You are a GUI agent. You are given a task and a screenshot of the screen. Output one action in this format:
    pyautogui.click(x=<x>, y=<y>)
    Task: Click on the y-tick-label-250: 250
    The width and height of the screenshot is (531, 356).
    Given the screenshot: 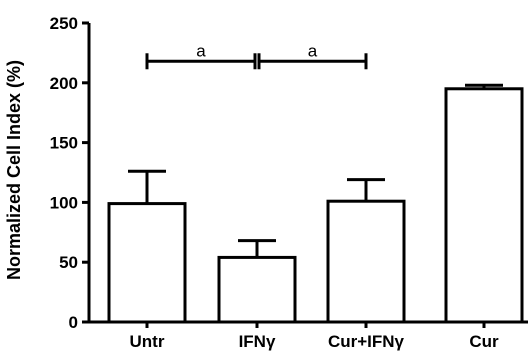 What is the action you would take?
    pyautogui.click(x=64, y=23)
    